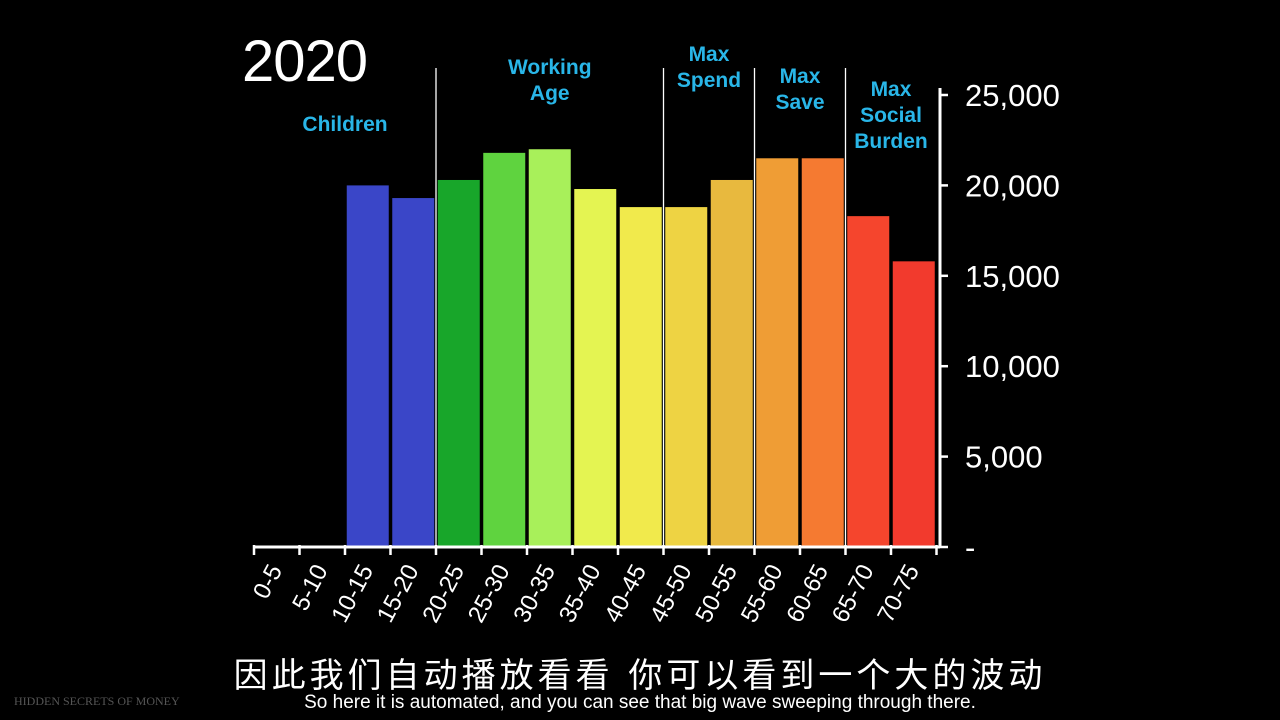  Describe the element at coordinates (625, 593) in the screenshot. I see `x-tick-label: 40-45` at that location.